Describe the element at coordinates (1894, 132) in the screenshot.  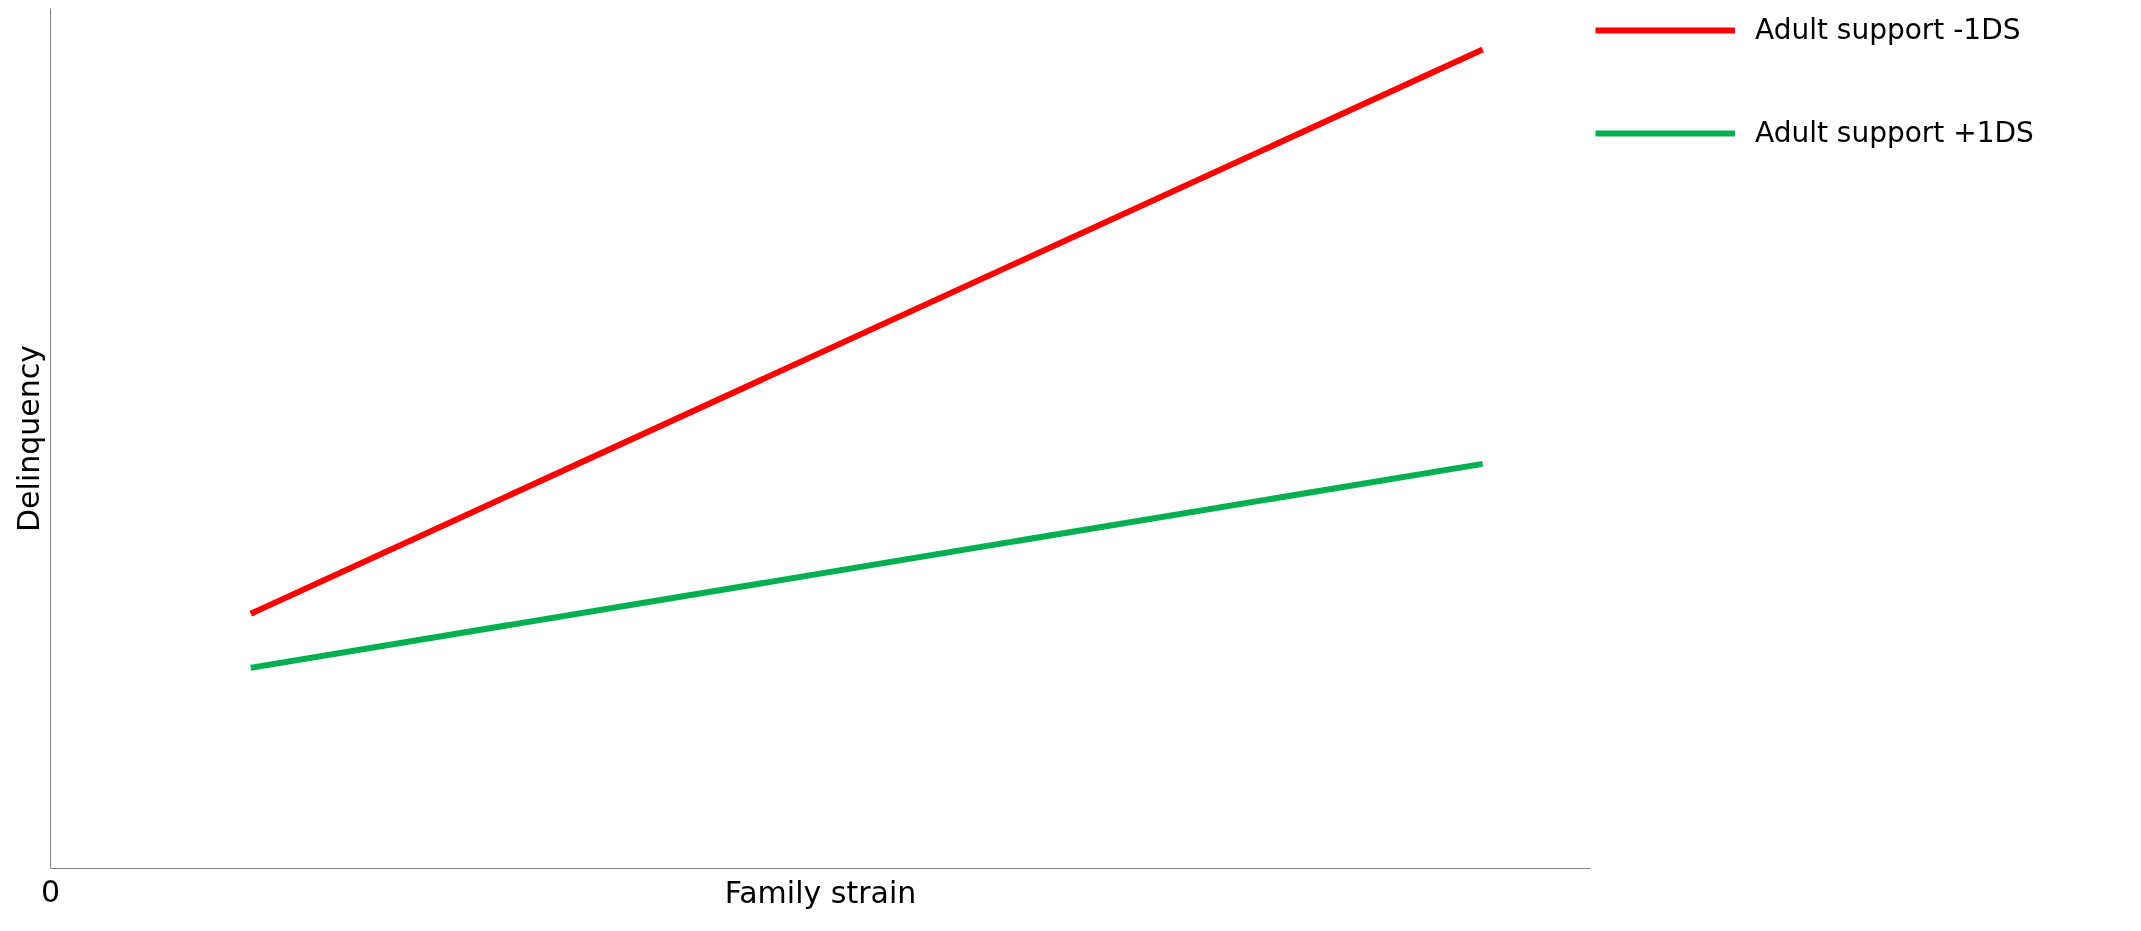
I see `legend-label: Adult support +1DS` at that location.